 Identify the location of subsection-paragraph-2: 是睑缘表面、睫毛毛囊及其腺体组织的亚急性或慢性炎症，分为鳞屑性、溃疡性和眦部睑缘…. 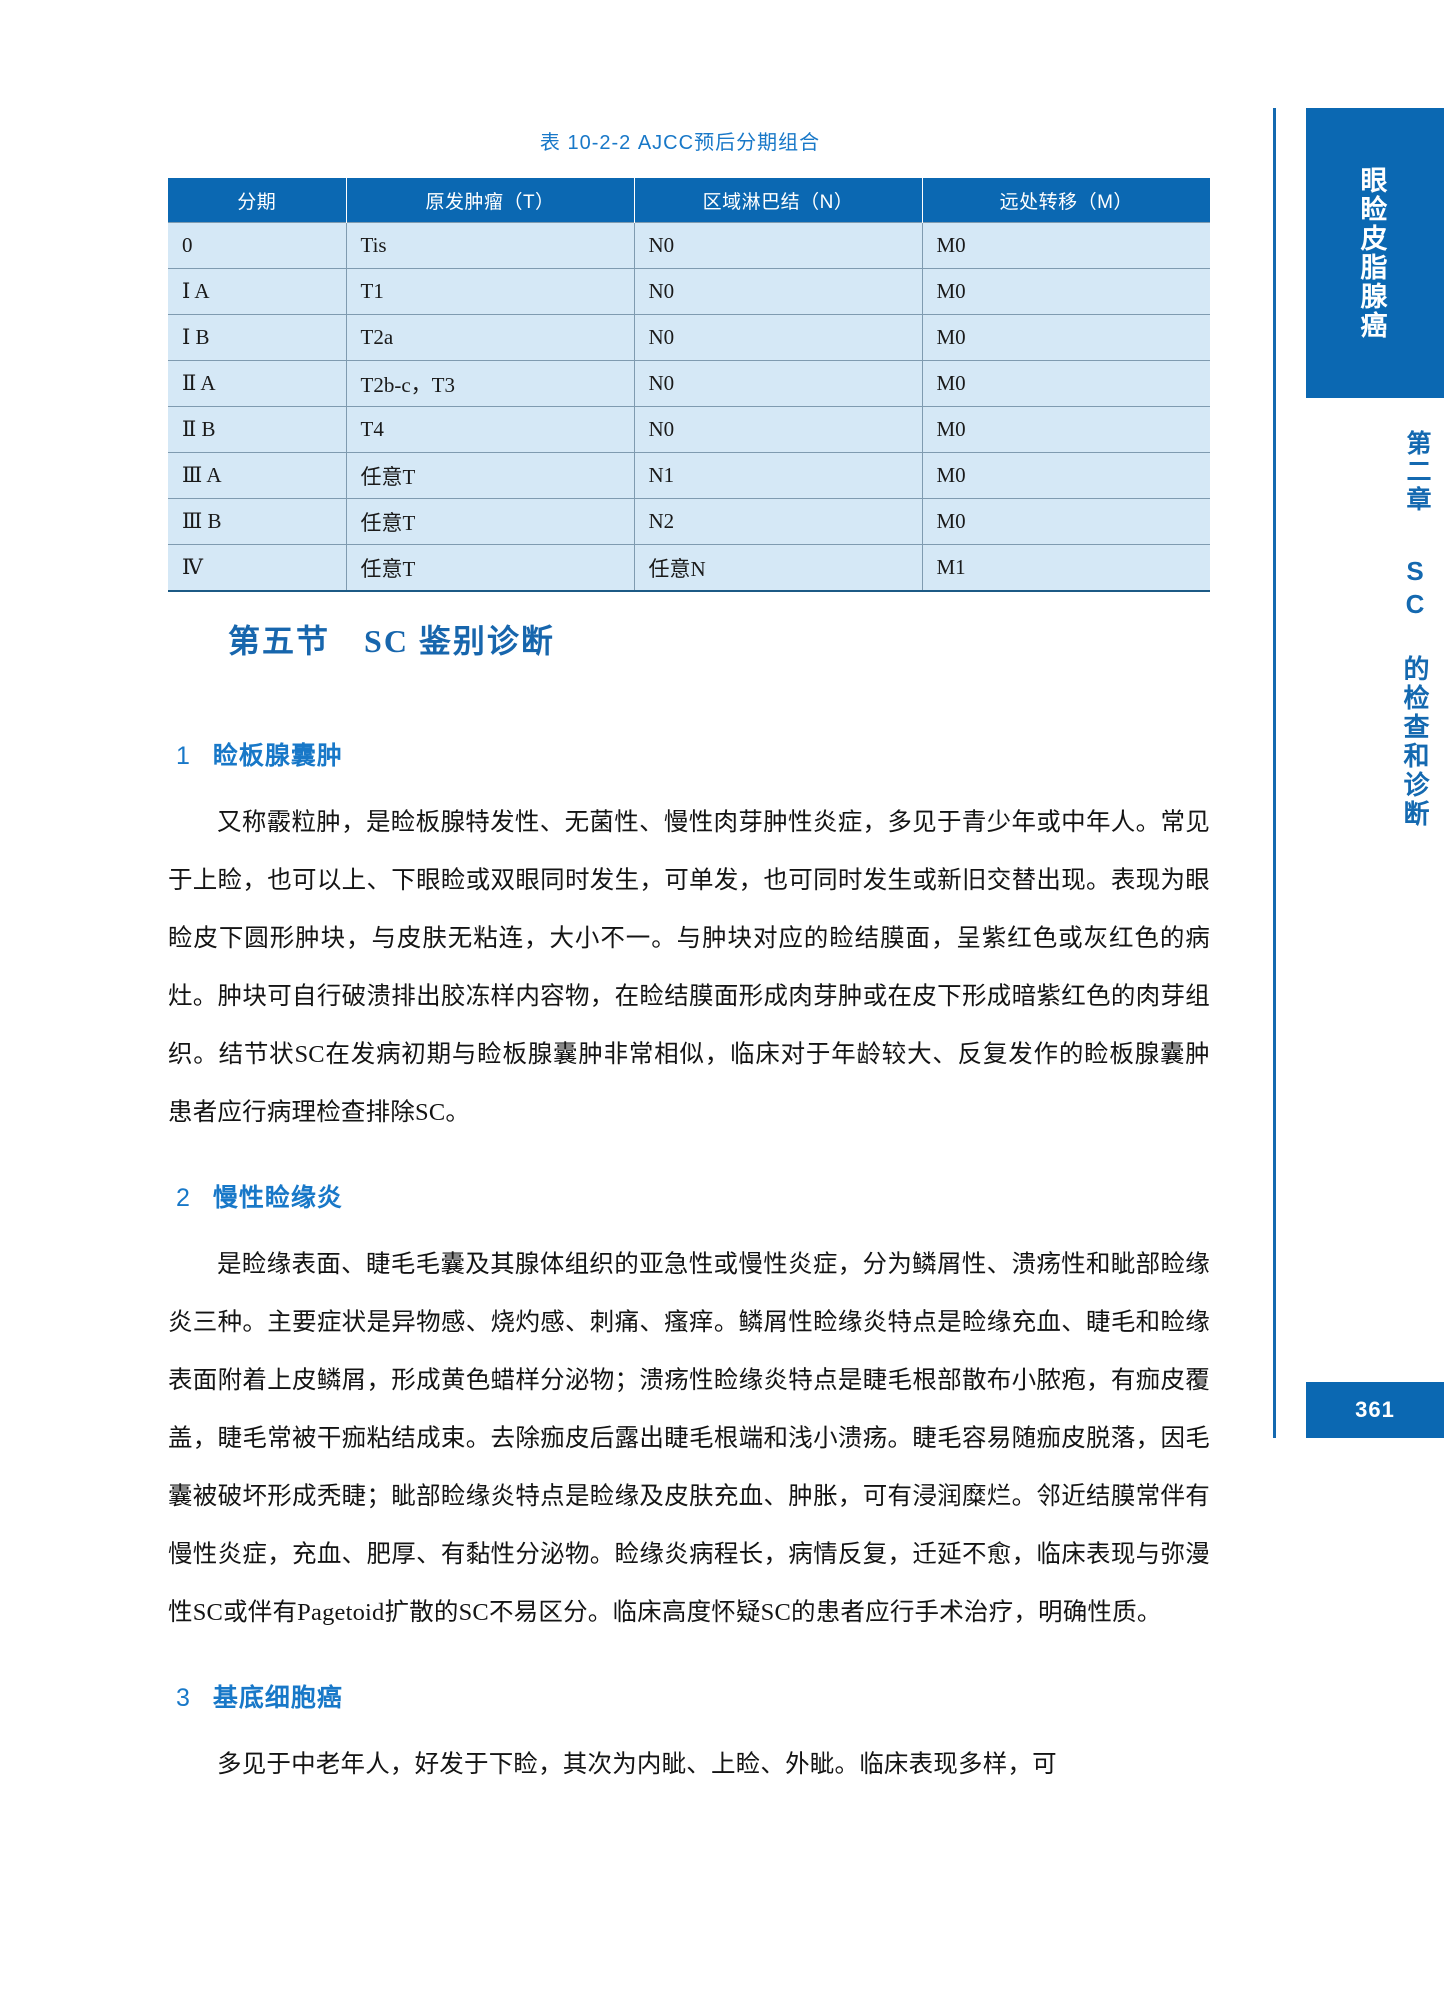
(689, 1438).